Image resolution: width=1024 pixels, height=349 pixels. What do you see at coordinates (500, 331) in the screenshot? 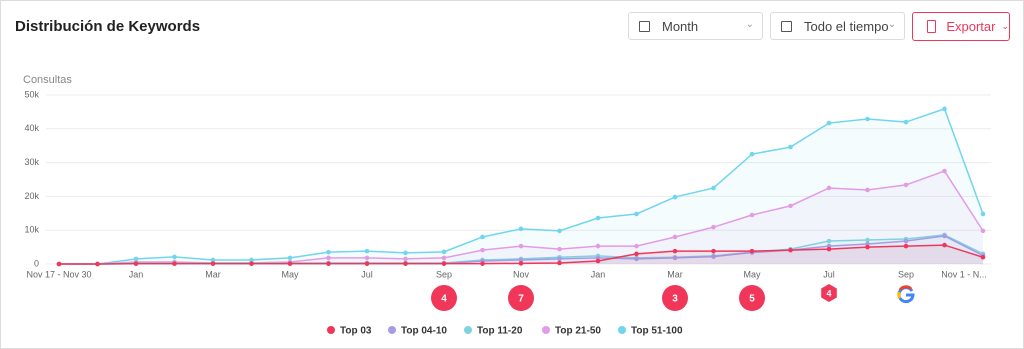
I see `legend-label: Top 11-20` at bounding box center [500, 331].